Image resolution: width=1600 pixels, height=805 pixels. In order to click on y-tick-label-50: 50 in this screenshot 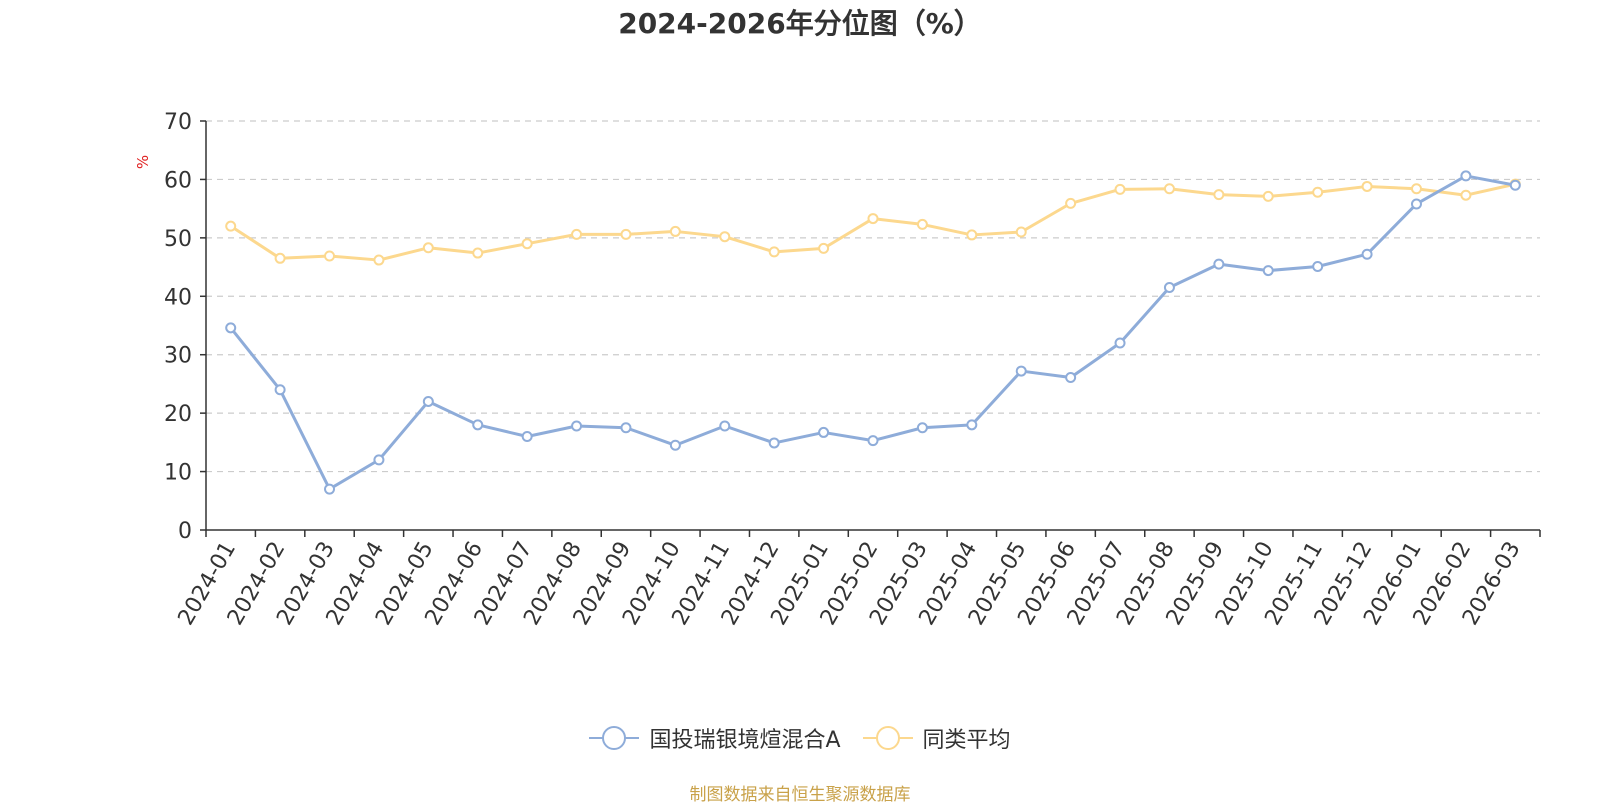, I will do `click(178, 239)`.